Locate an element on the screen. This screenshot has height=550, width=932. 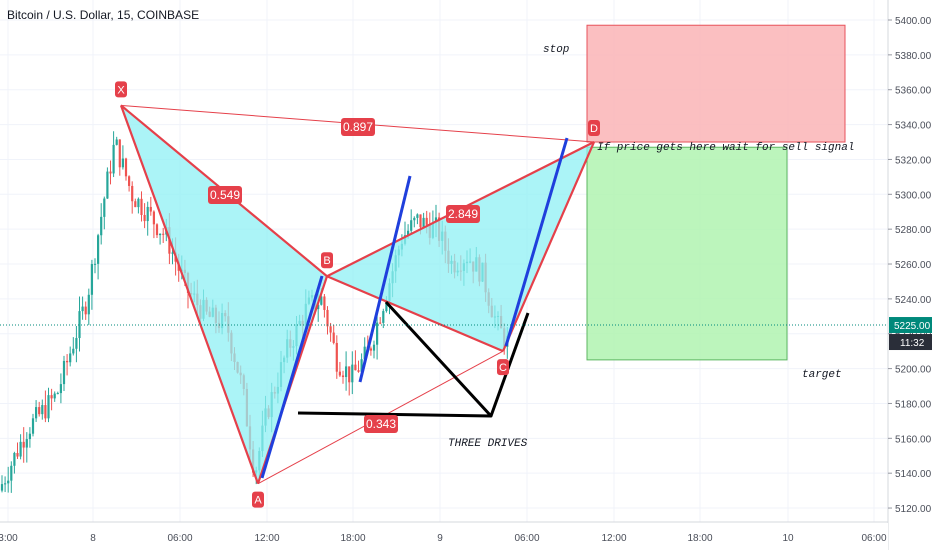
pattern-leg-xa is located at coordinates (189, 295).